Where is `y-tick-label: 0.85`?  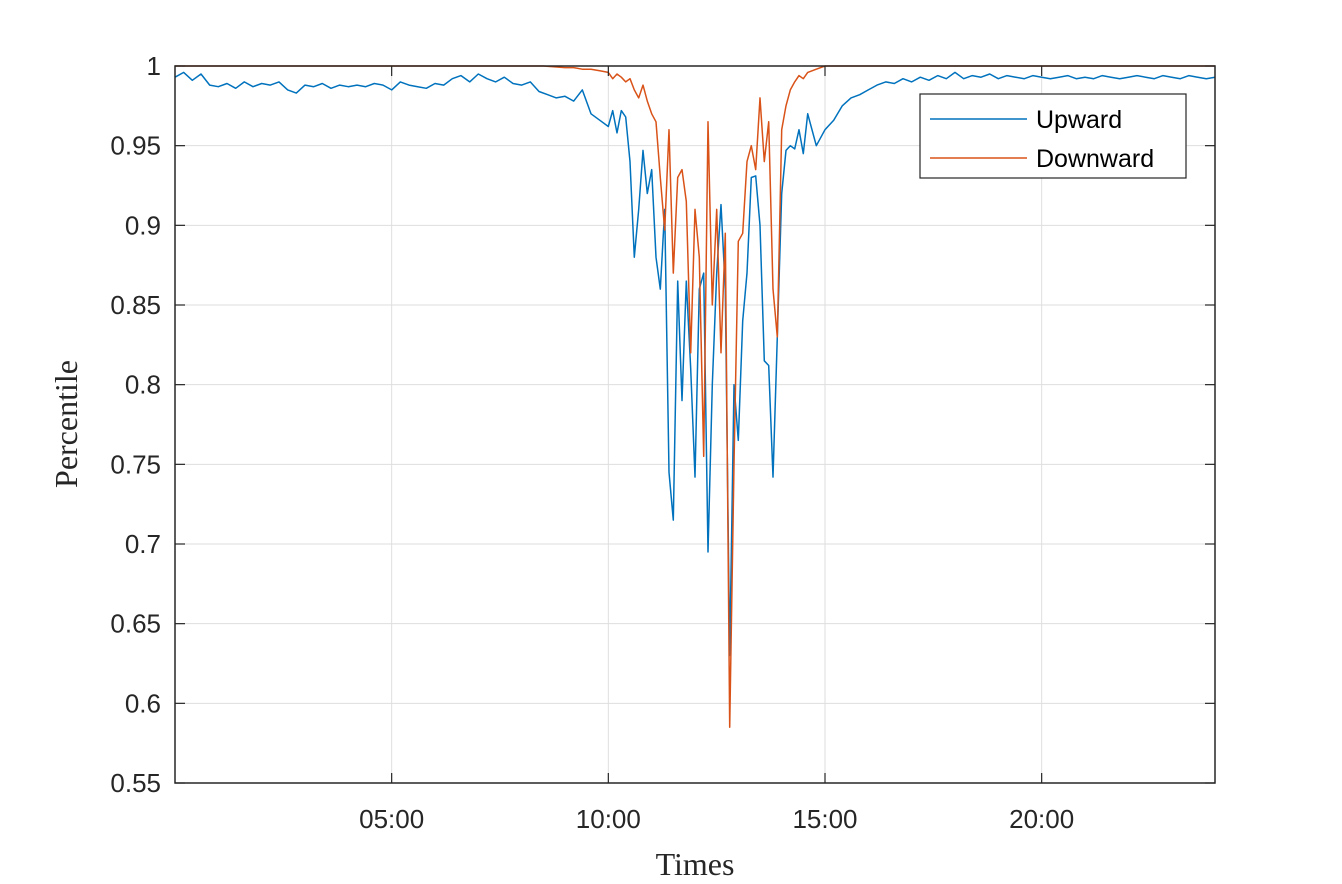
y-tick-label: 0.85 is located at coordinates (135, 305).